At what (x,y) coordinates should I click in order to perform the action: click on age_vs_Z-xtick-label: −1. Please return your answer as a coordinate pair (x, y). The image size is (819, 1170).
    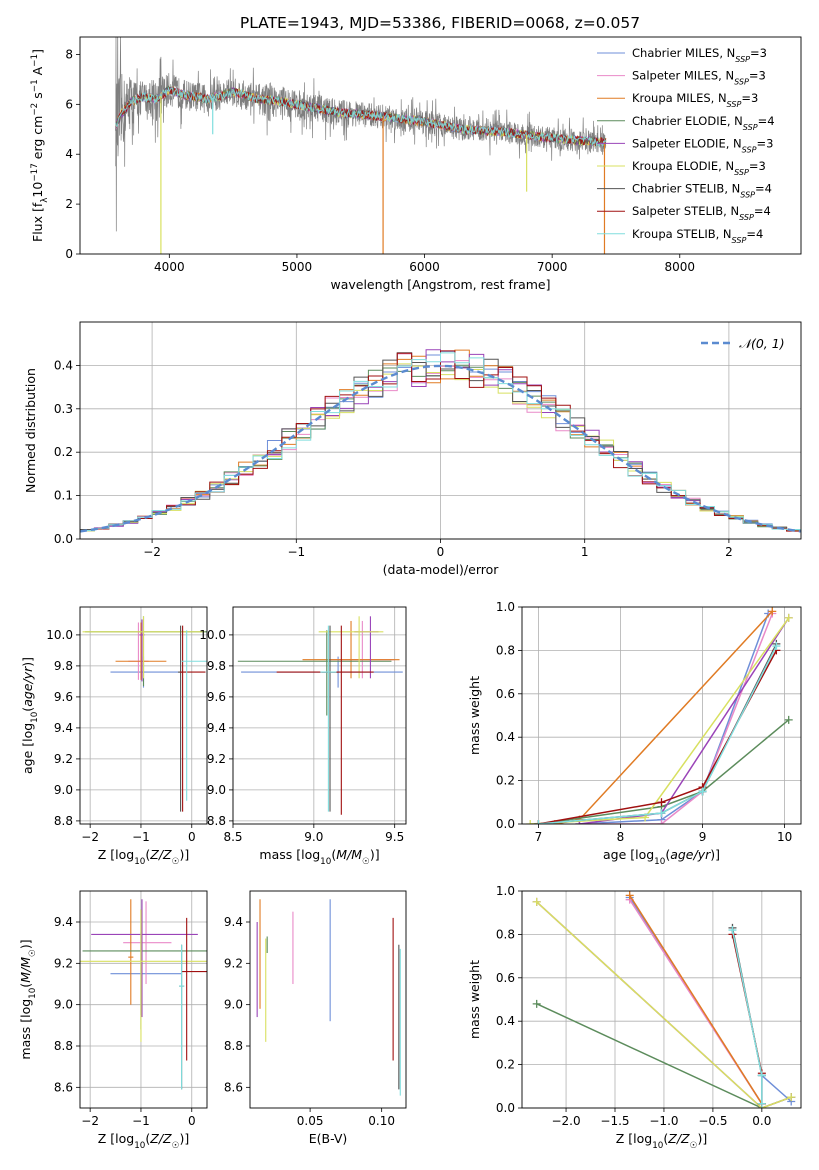
    Looking at the image, I should click on (141, 837).